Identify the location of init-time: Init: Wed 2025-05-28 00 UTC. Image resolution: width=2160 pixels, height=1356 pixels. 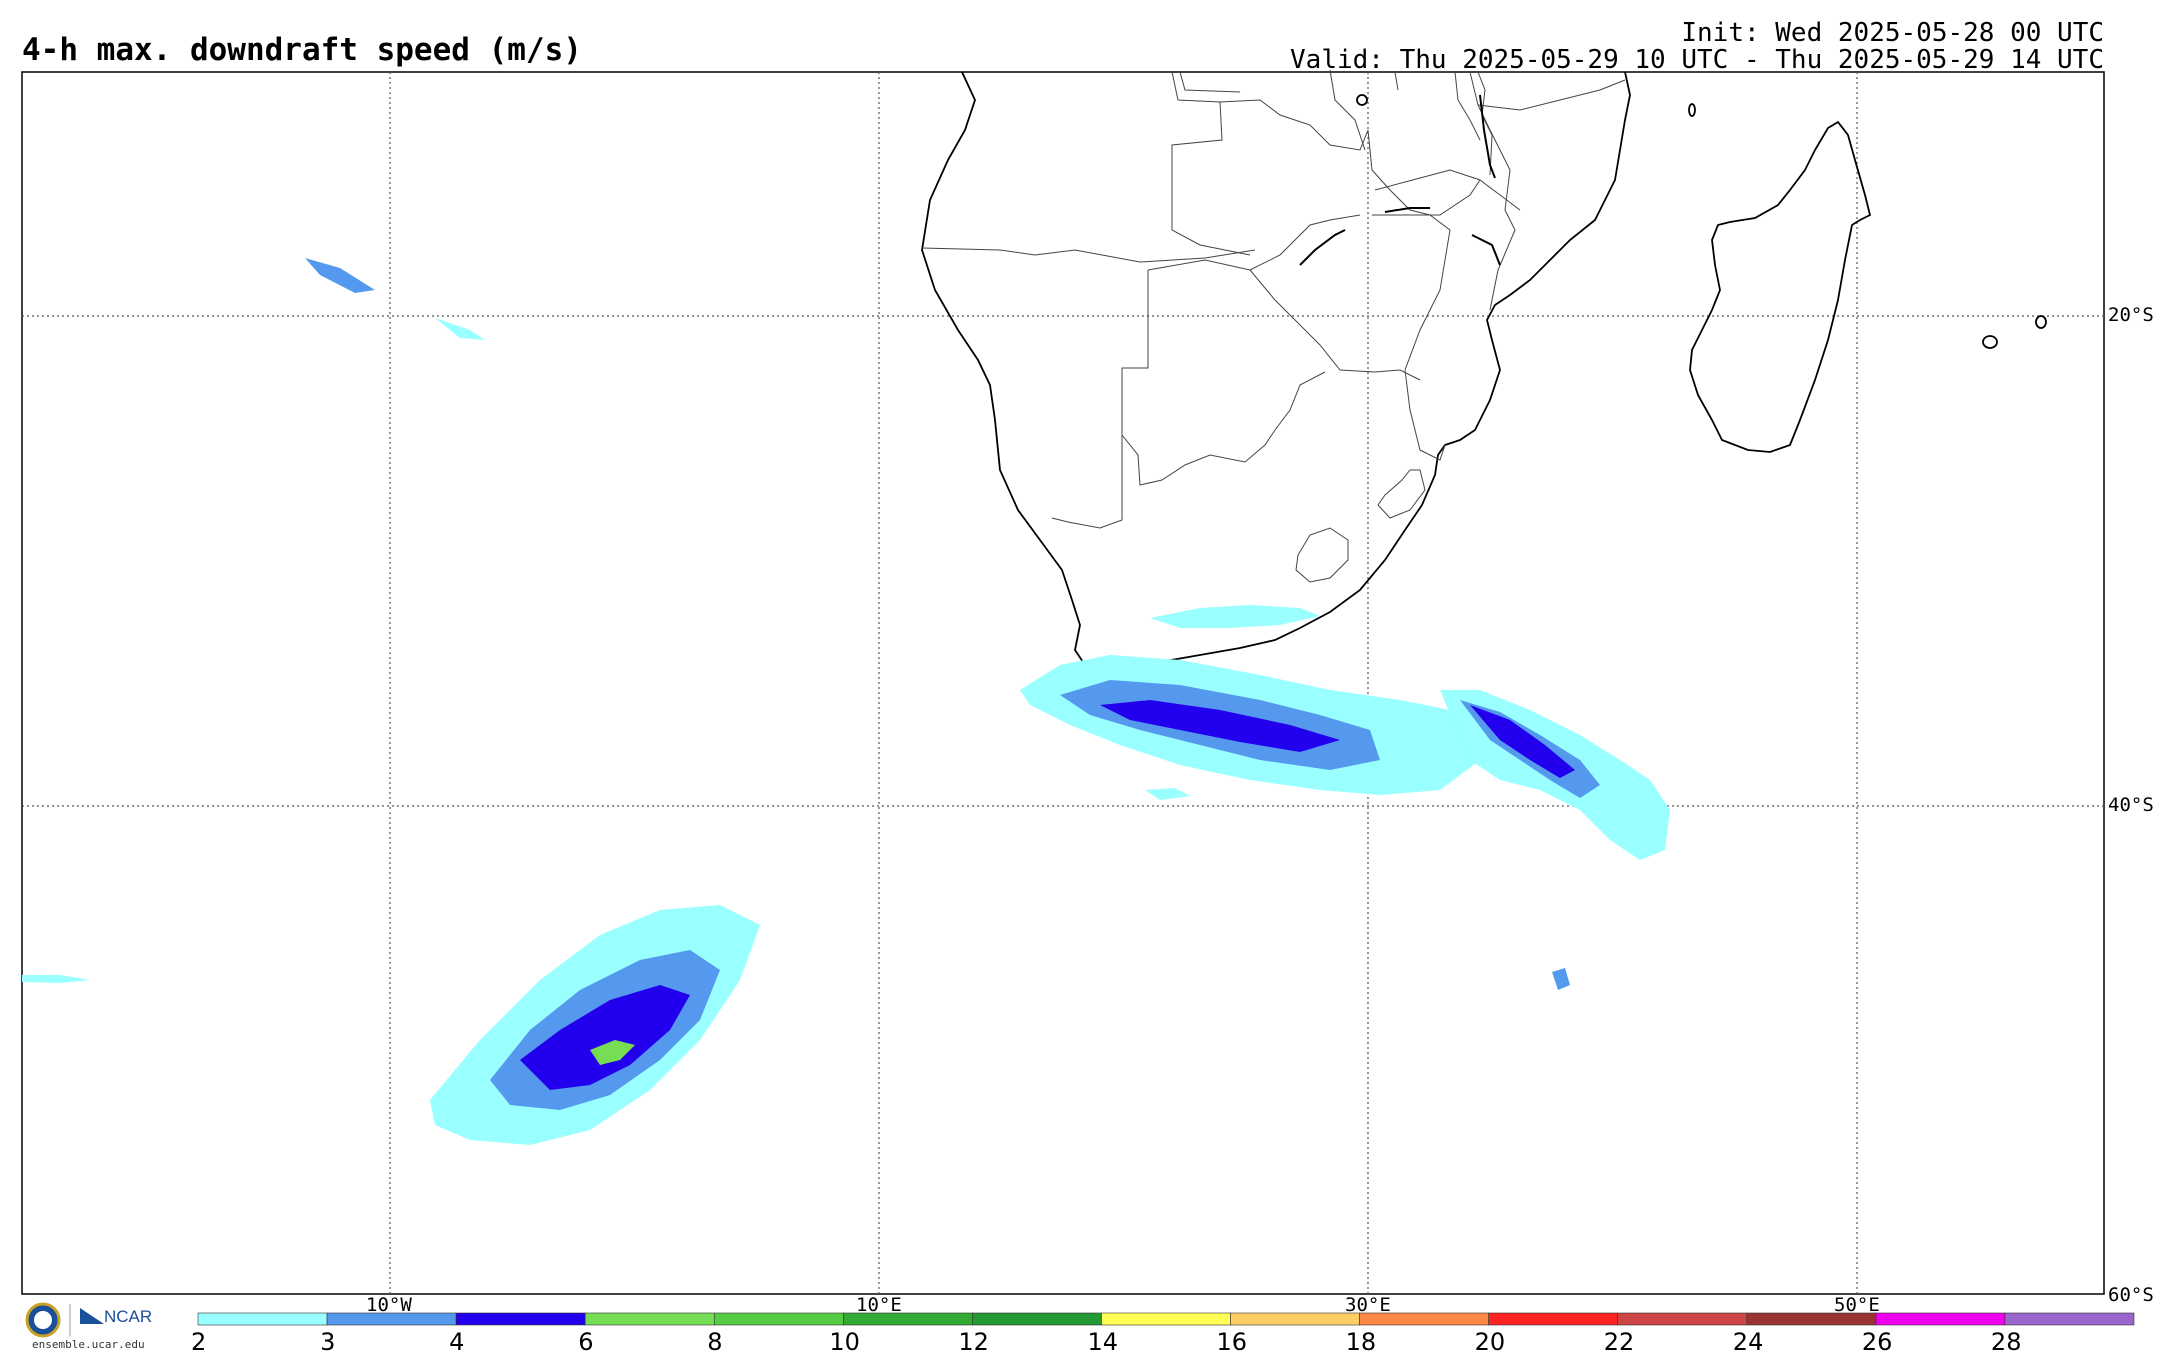
(1892, 33).